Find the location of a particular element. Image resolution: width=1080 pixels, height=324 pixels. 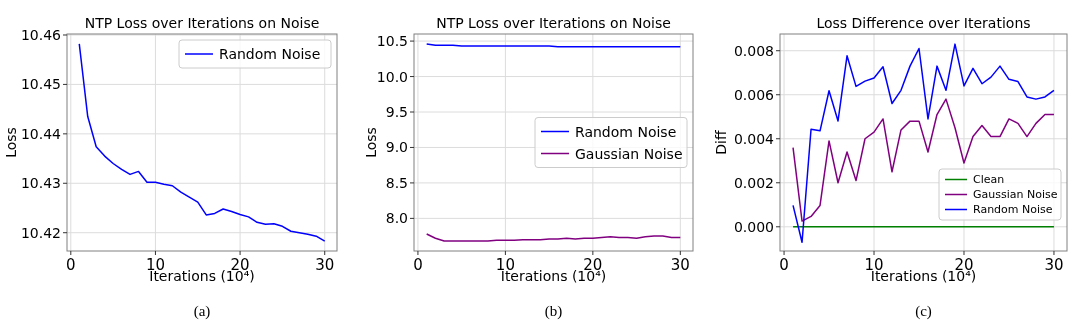

y-tick-label: 10.0 is located at coordinates (392, 76).